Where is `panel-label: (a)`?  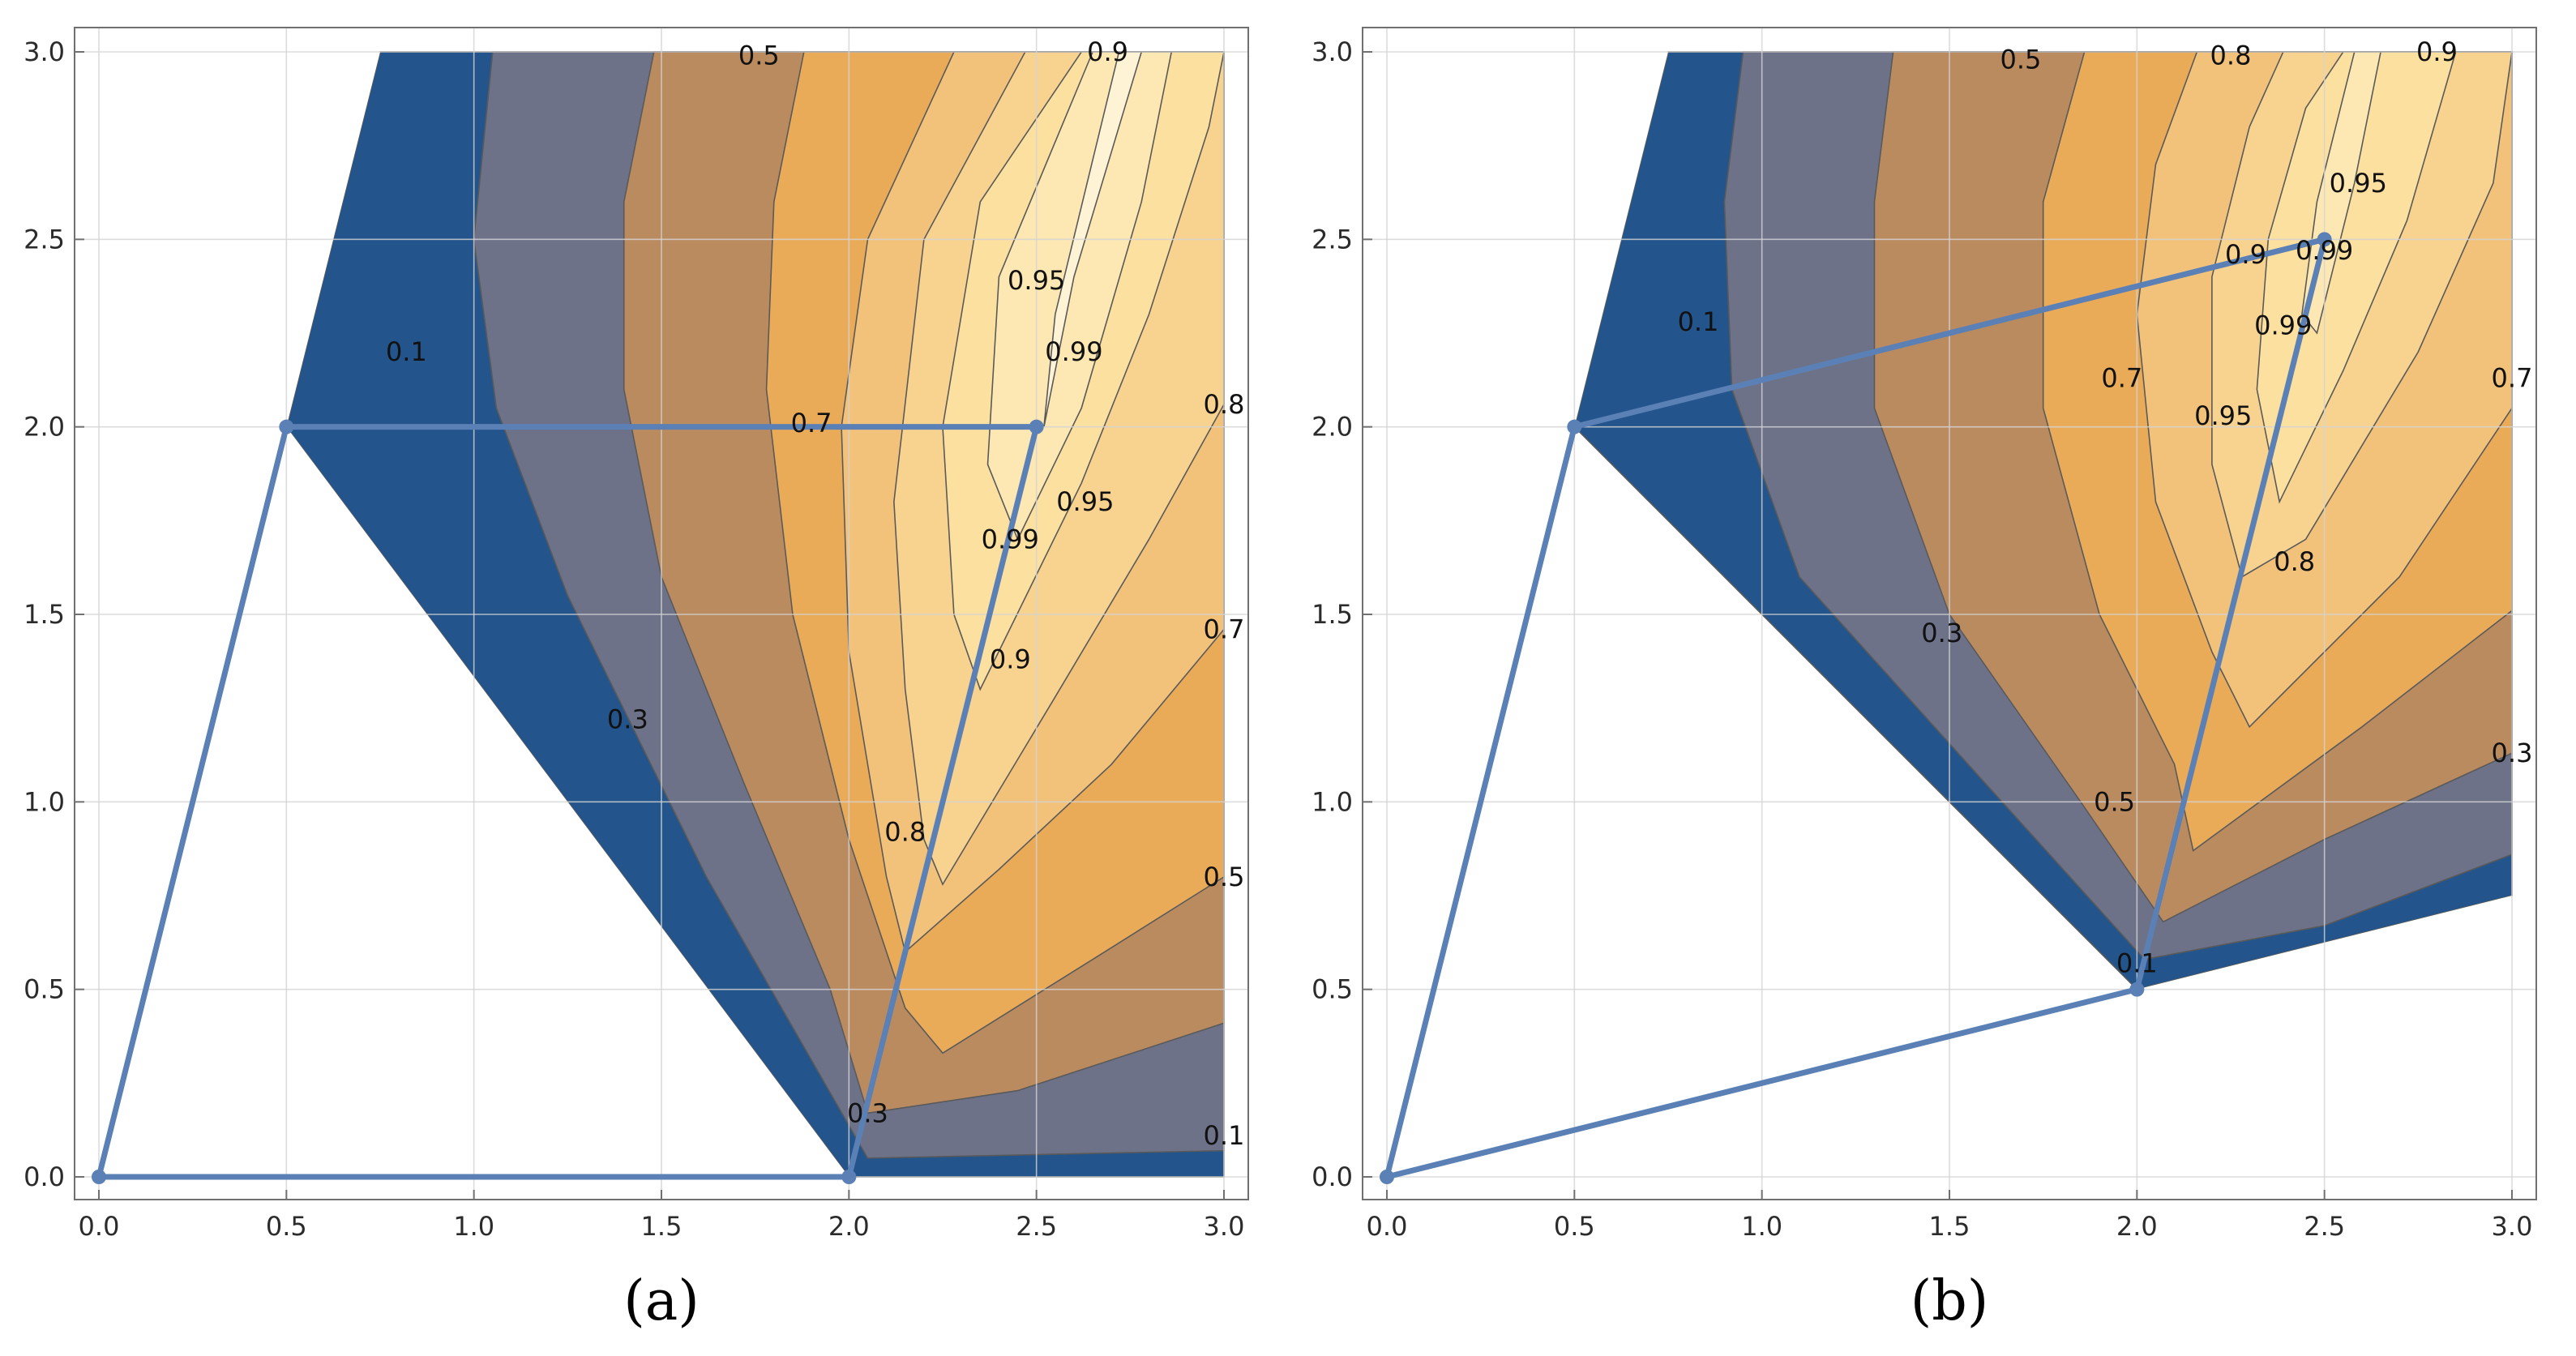
panel-label: (a) is located at coordinates (661, 1301).